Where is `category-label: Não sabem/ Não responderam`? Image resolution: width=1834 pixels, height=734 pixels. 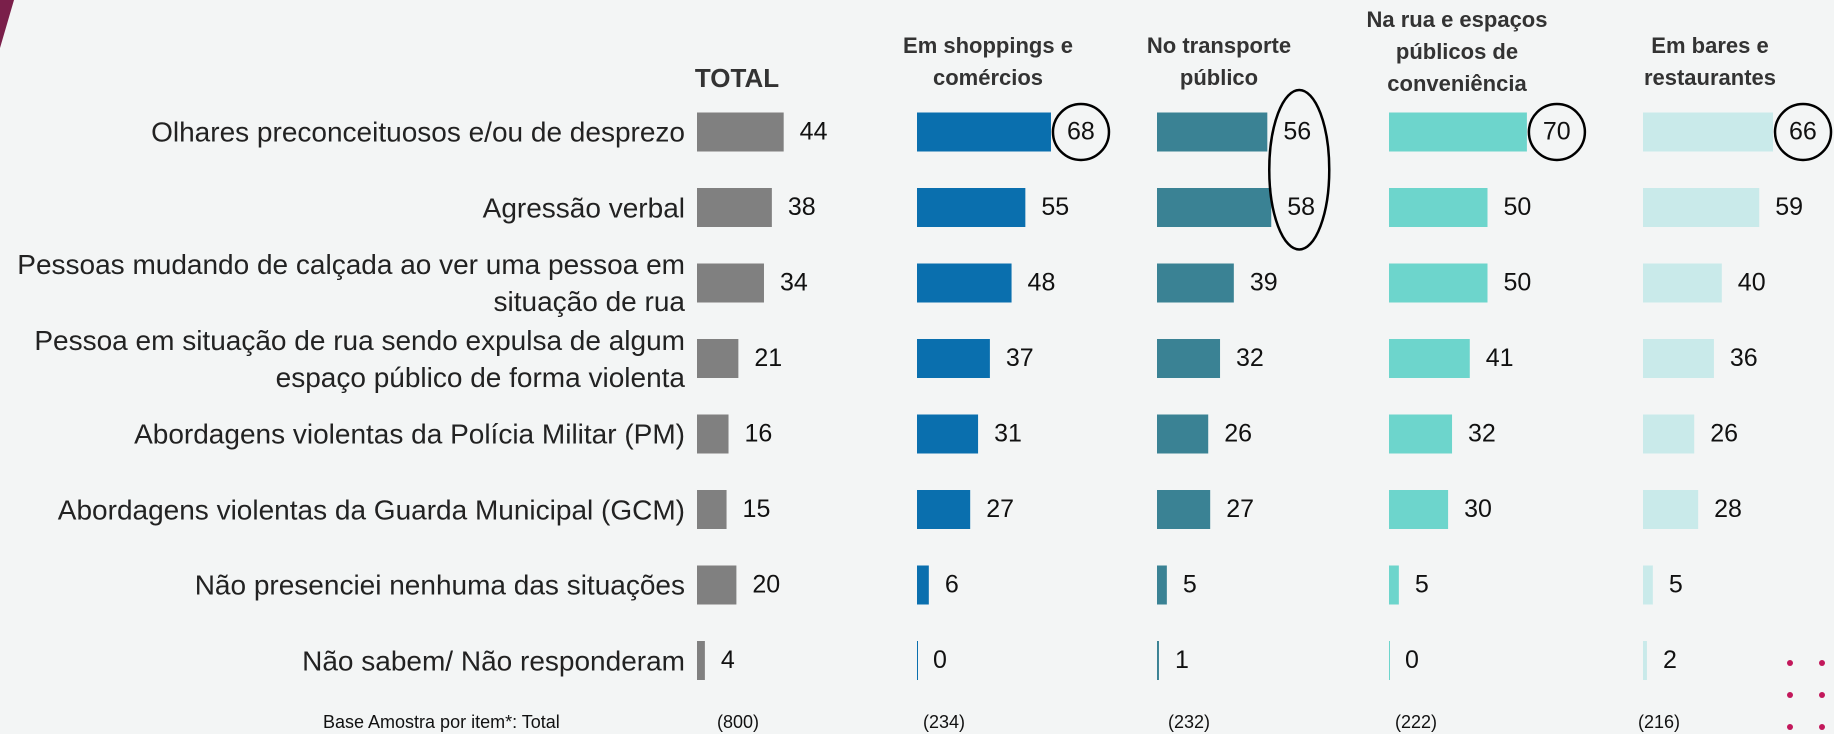 category-label: Não sabem/ Não responderam is located at coordinates (493, 660).